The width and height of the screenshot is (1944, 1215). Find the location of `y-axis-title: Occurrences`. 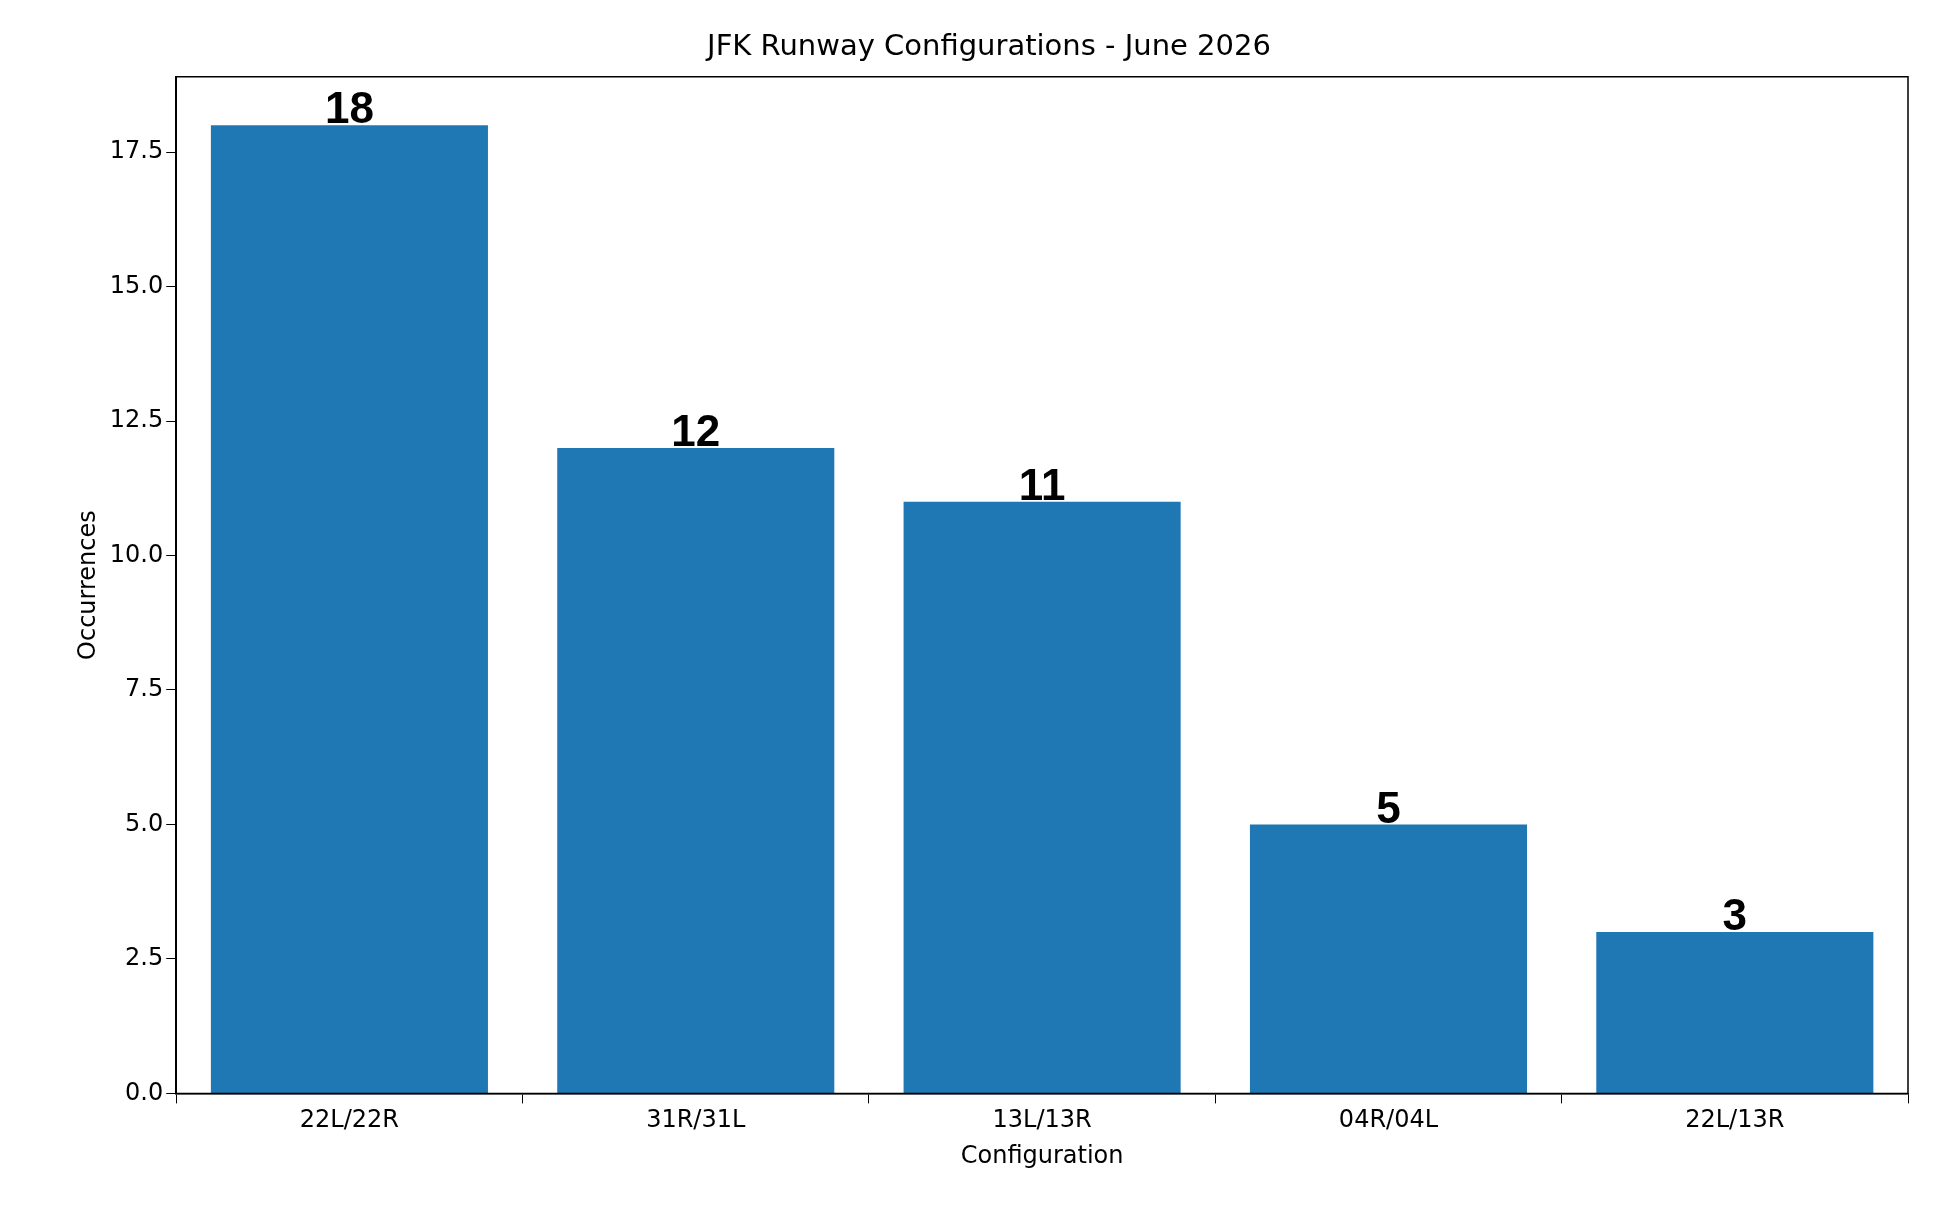

y-axis-title: Occurrences is located at coordinates (86, 585).